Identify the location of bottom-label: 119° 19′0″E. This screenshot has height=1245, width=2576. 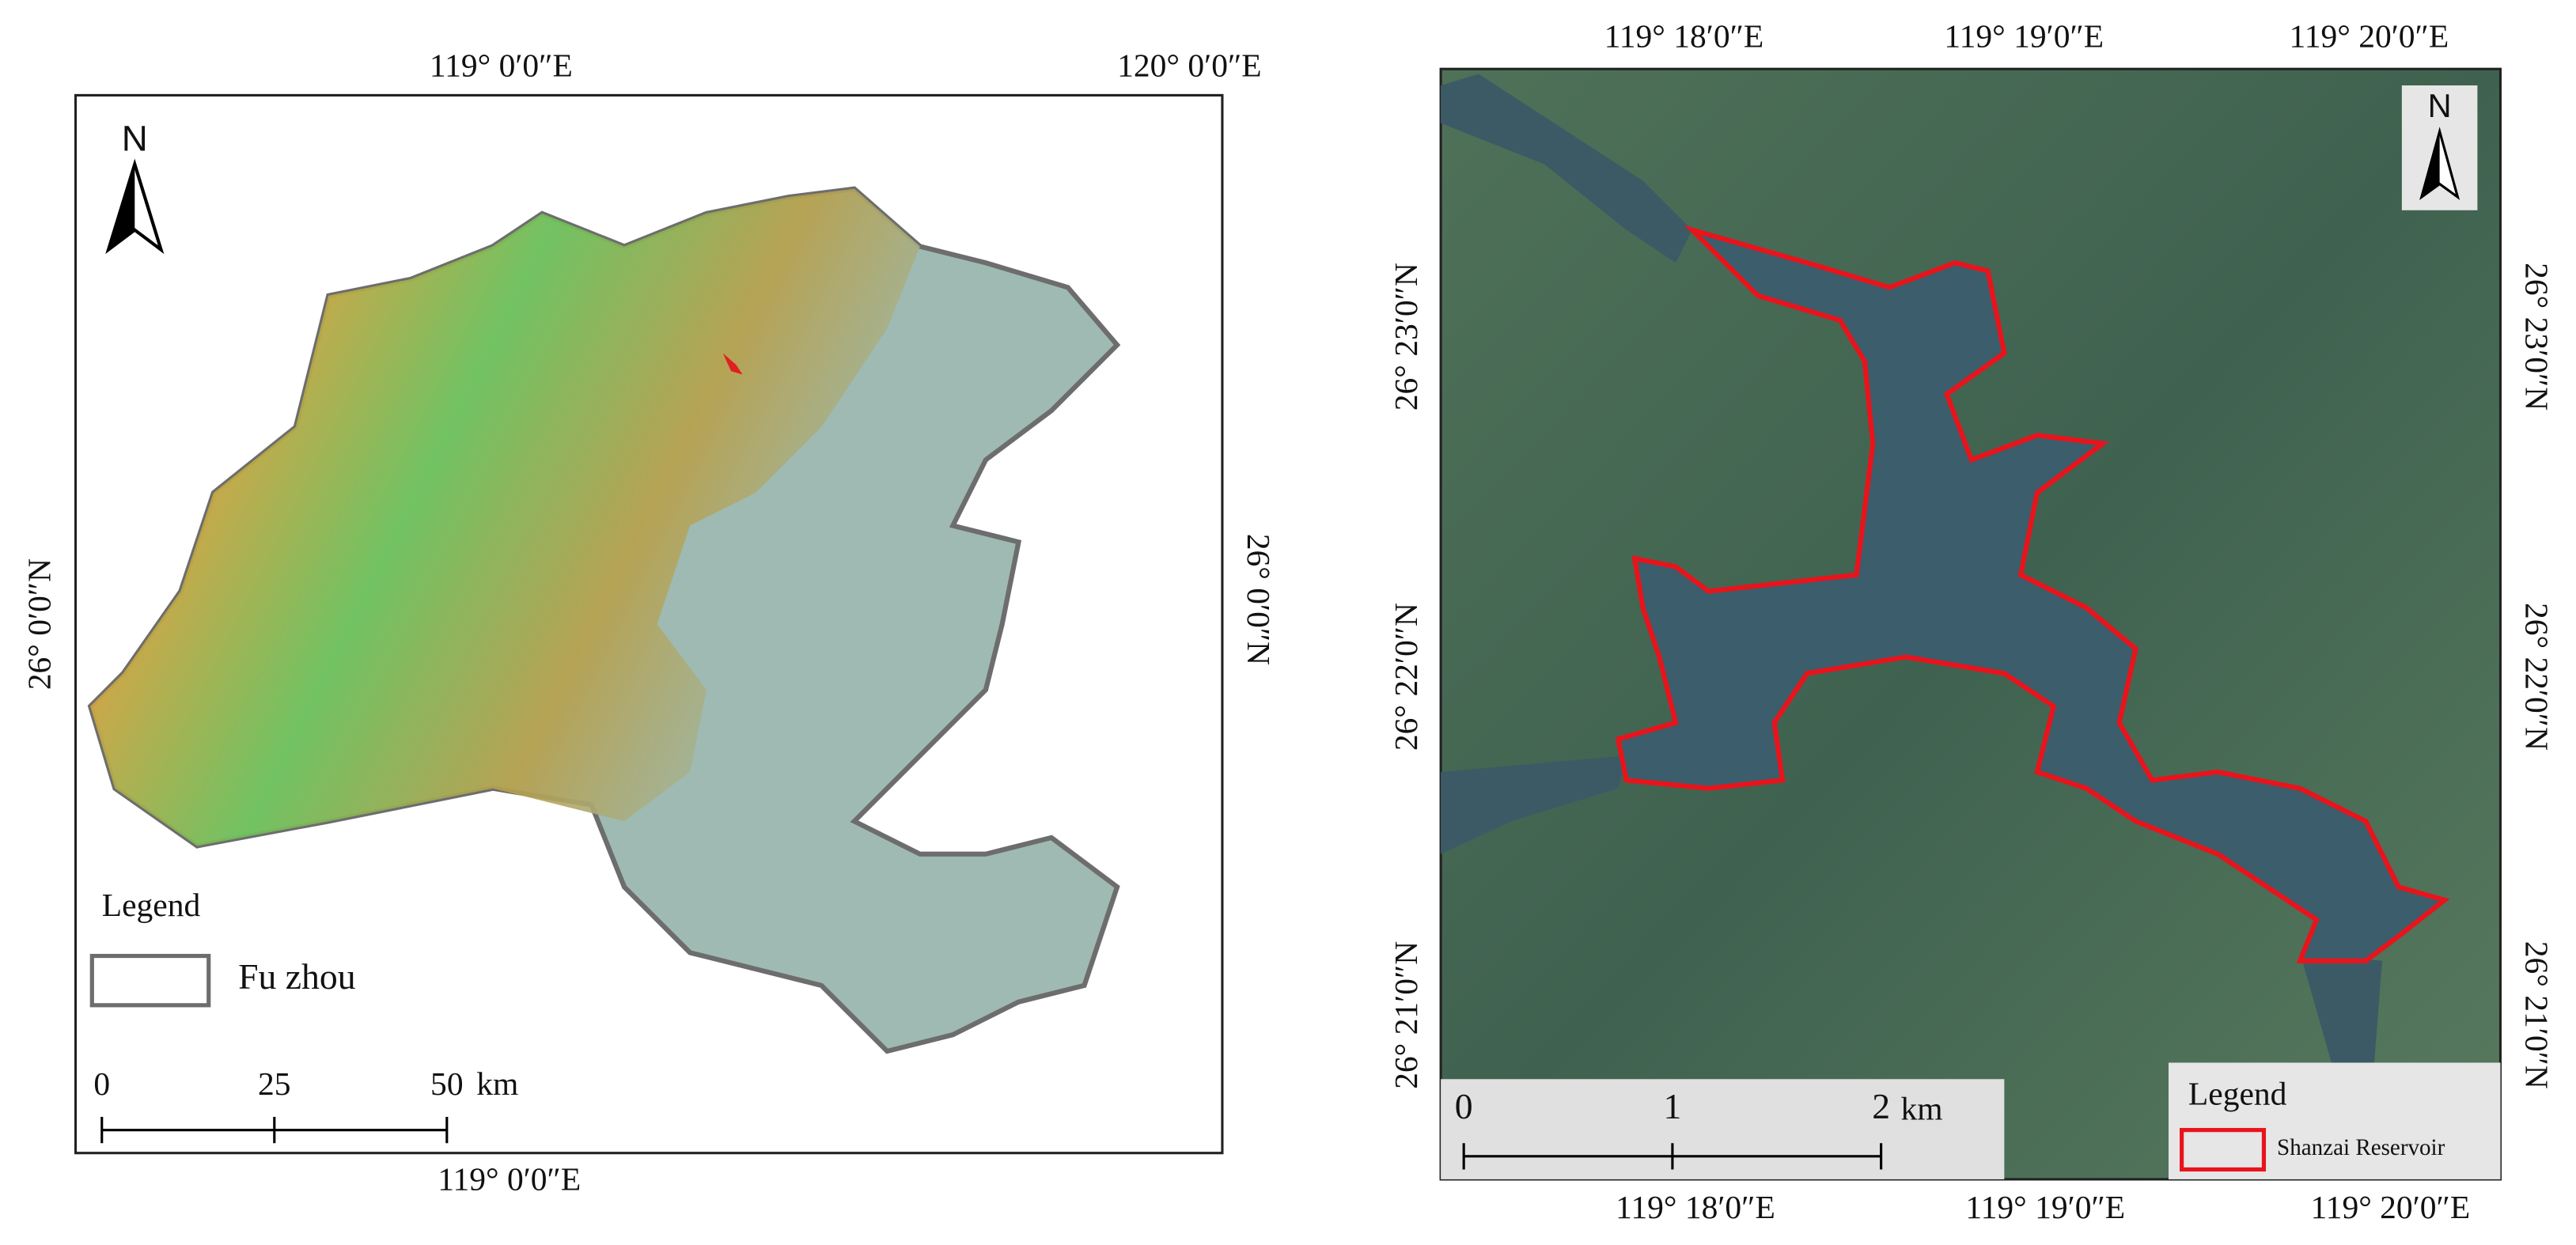
(2045, 1207).